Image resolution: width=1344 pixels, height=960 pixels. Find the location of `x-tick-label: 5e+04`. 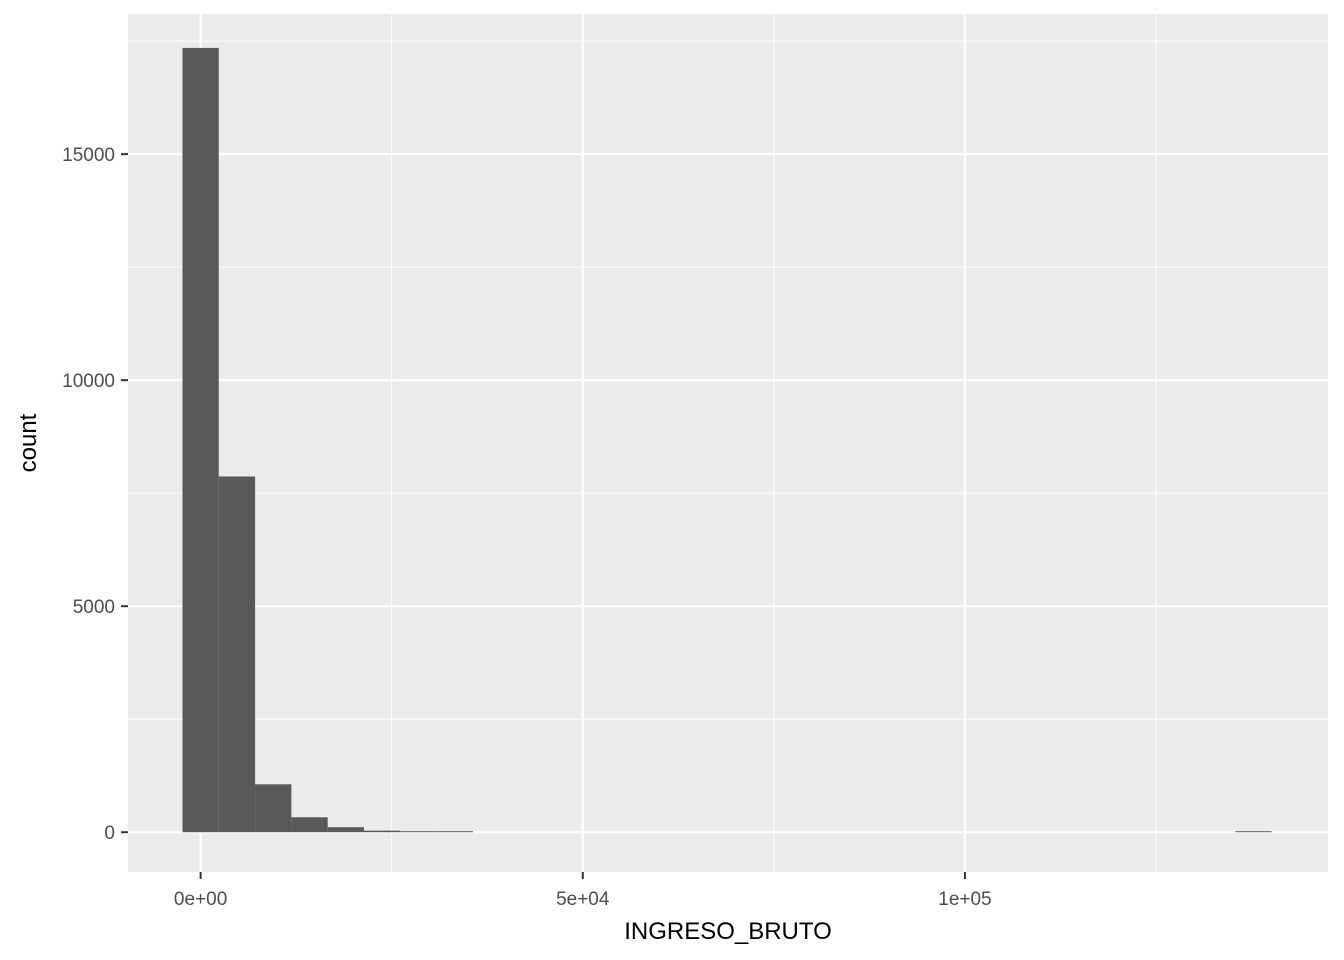

x-tick-label: 5e+04 is located at coordinates (583, 899).